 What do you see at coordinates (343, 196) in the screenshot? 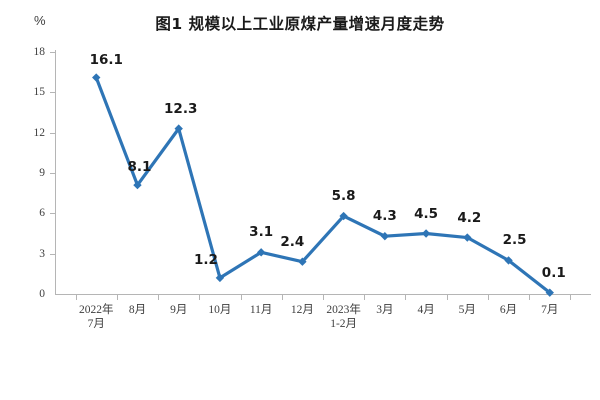
I see `data-point-label: 5.8` at bounding box center [343, 196].